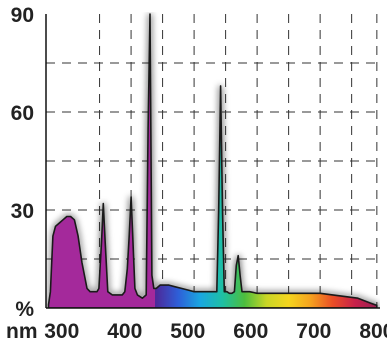 Image resolution: width=387 pixels, height=345 pixels. Describe the element at coordinates (373, 331) in the screenshot. I see `x-tick-label: 800` at that location.